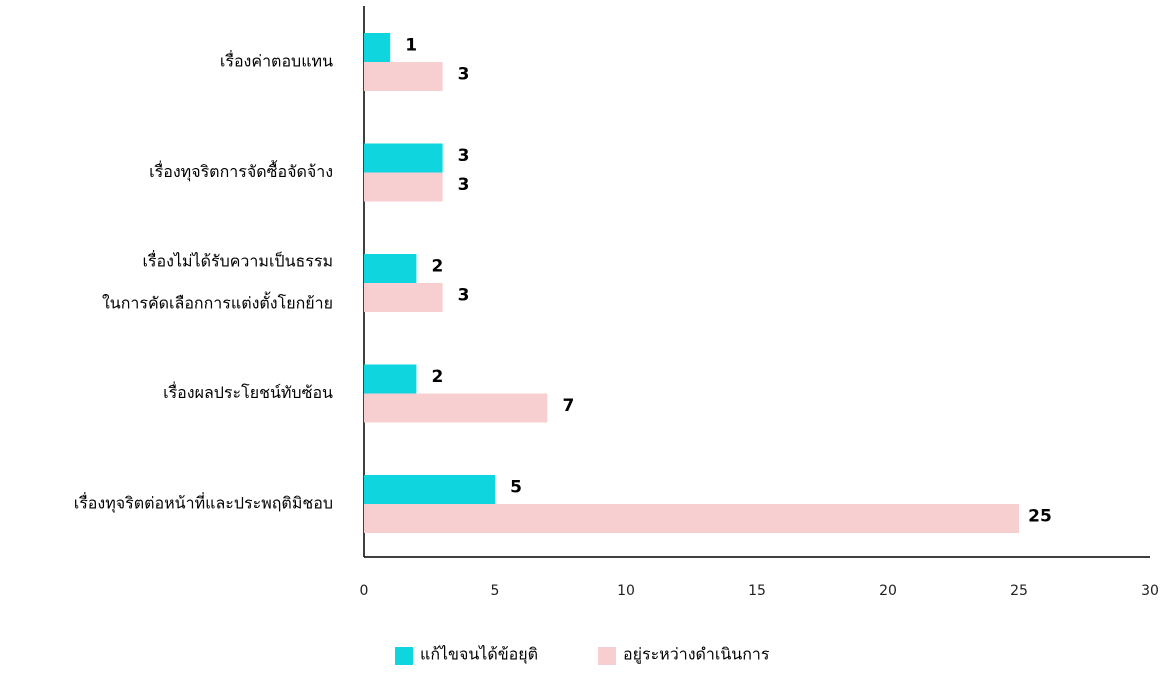 Image resolution: width=1174 pixels, height=673 pixels. I want to click on category-label: เรื่องผลประโยชน์ทับซ้อน, so click(248, 391).